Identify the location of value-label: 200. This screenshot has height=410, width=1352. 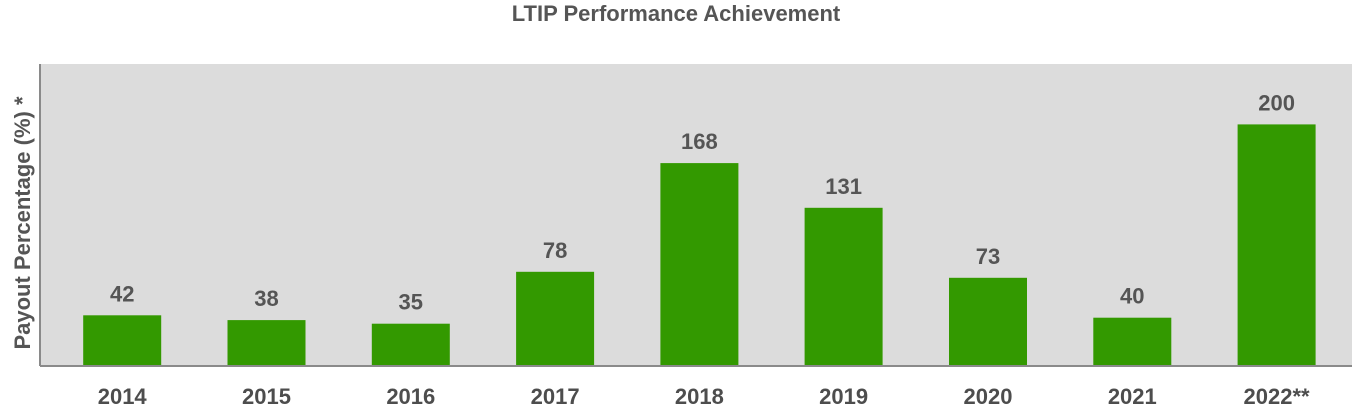
(1276, 102).